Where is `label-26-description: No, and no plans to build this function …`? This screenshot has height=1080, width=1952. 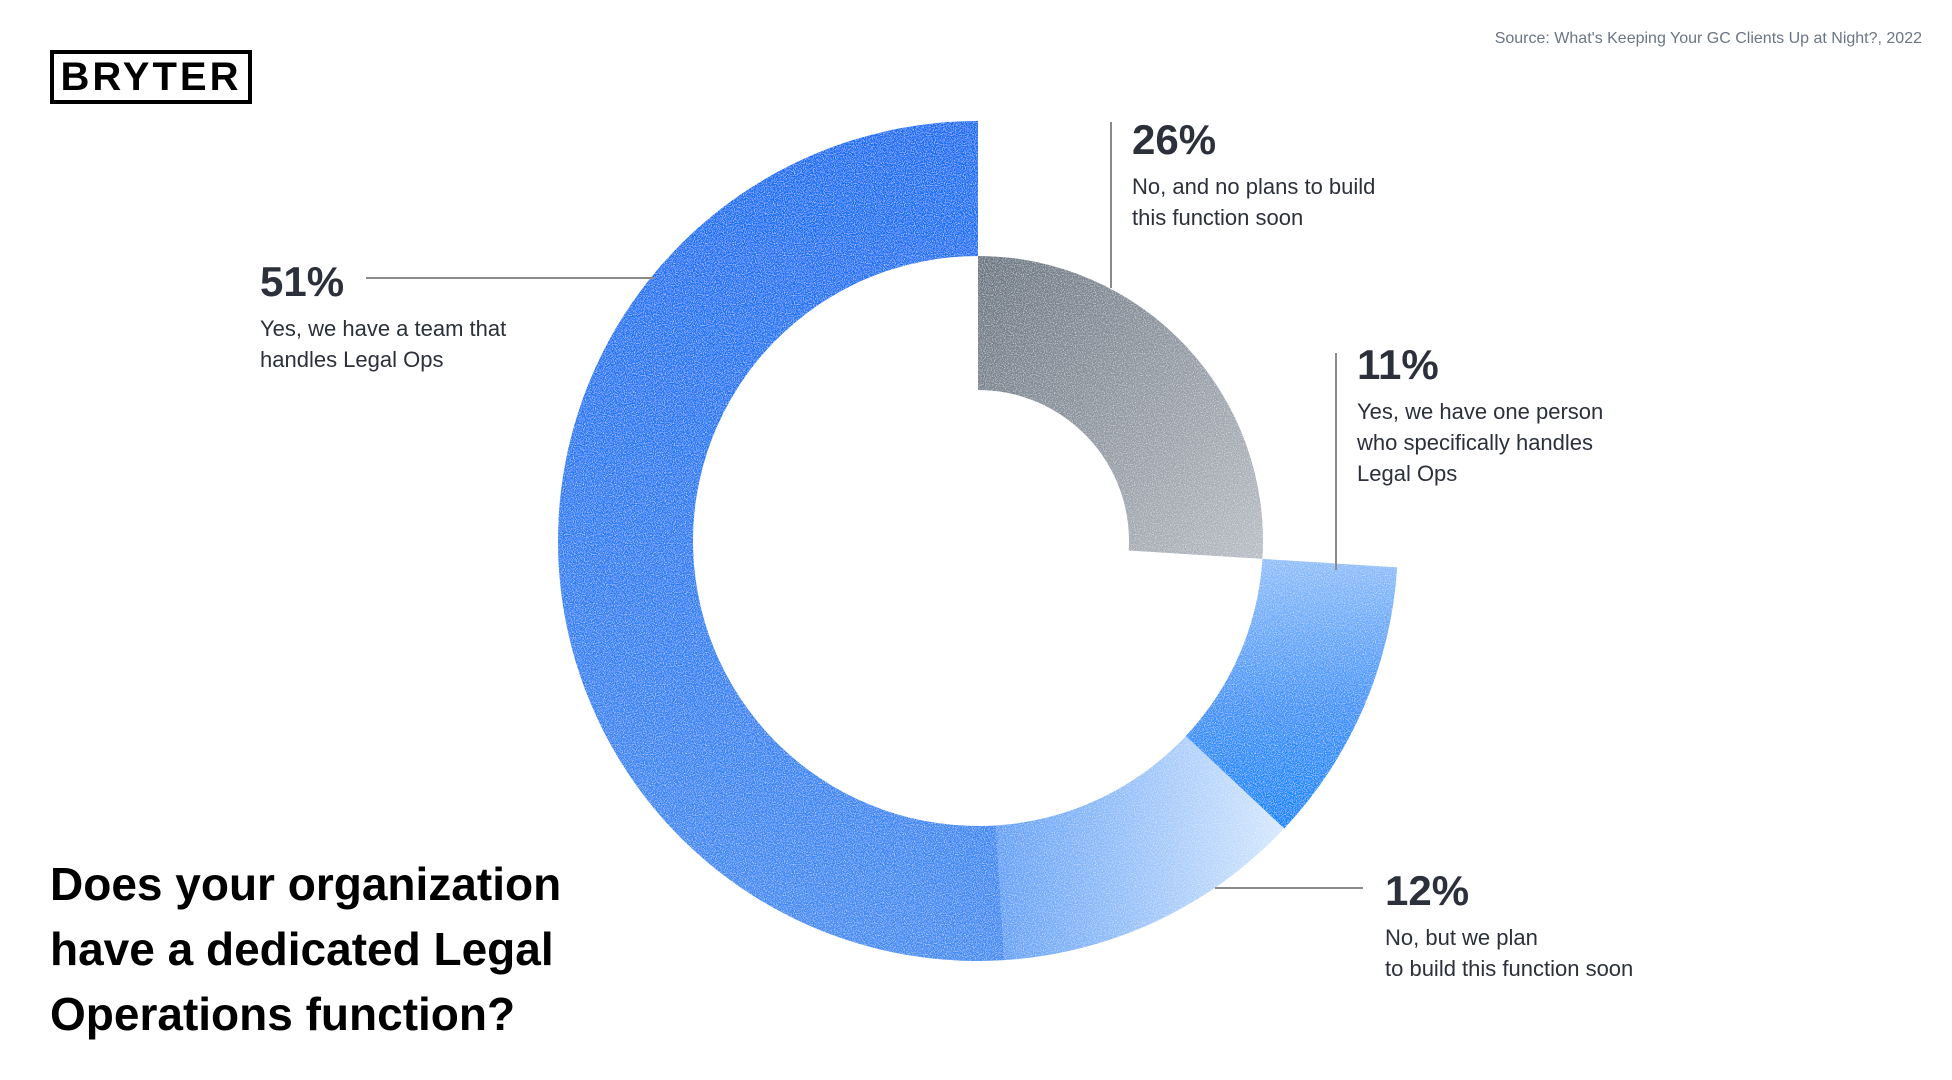
label-26-description: No, and no plans to build this function … is located at coordinates (1254, 202).